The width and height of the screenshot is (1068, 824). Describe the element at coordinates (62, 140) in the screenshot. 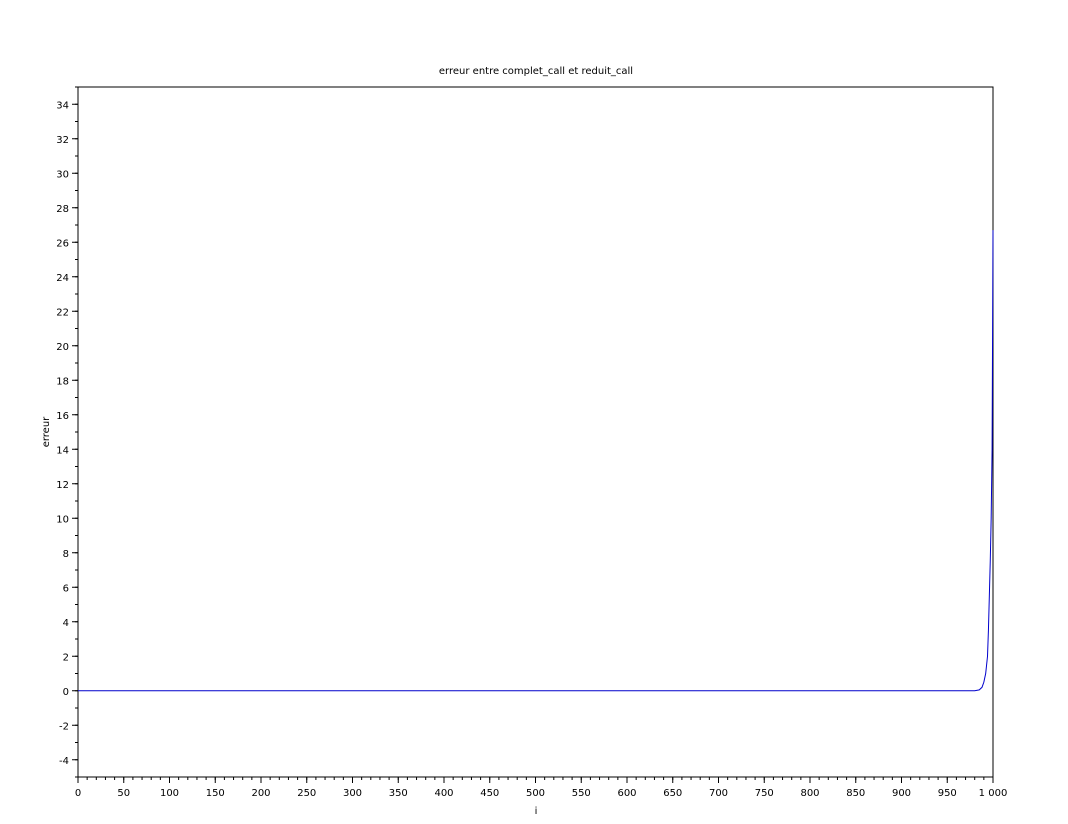

I see `y-tick-label: 32` at that location.